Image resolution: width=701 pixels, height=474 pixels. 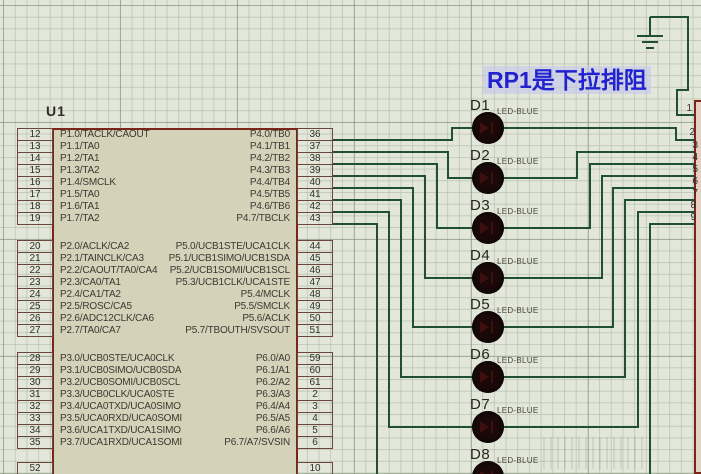 I want to click on rp1-pin-number: 5, so click(x=695, y=169).